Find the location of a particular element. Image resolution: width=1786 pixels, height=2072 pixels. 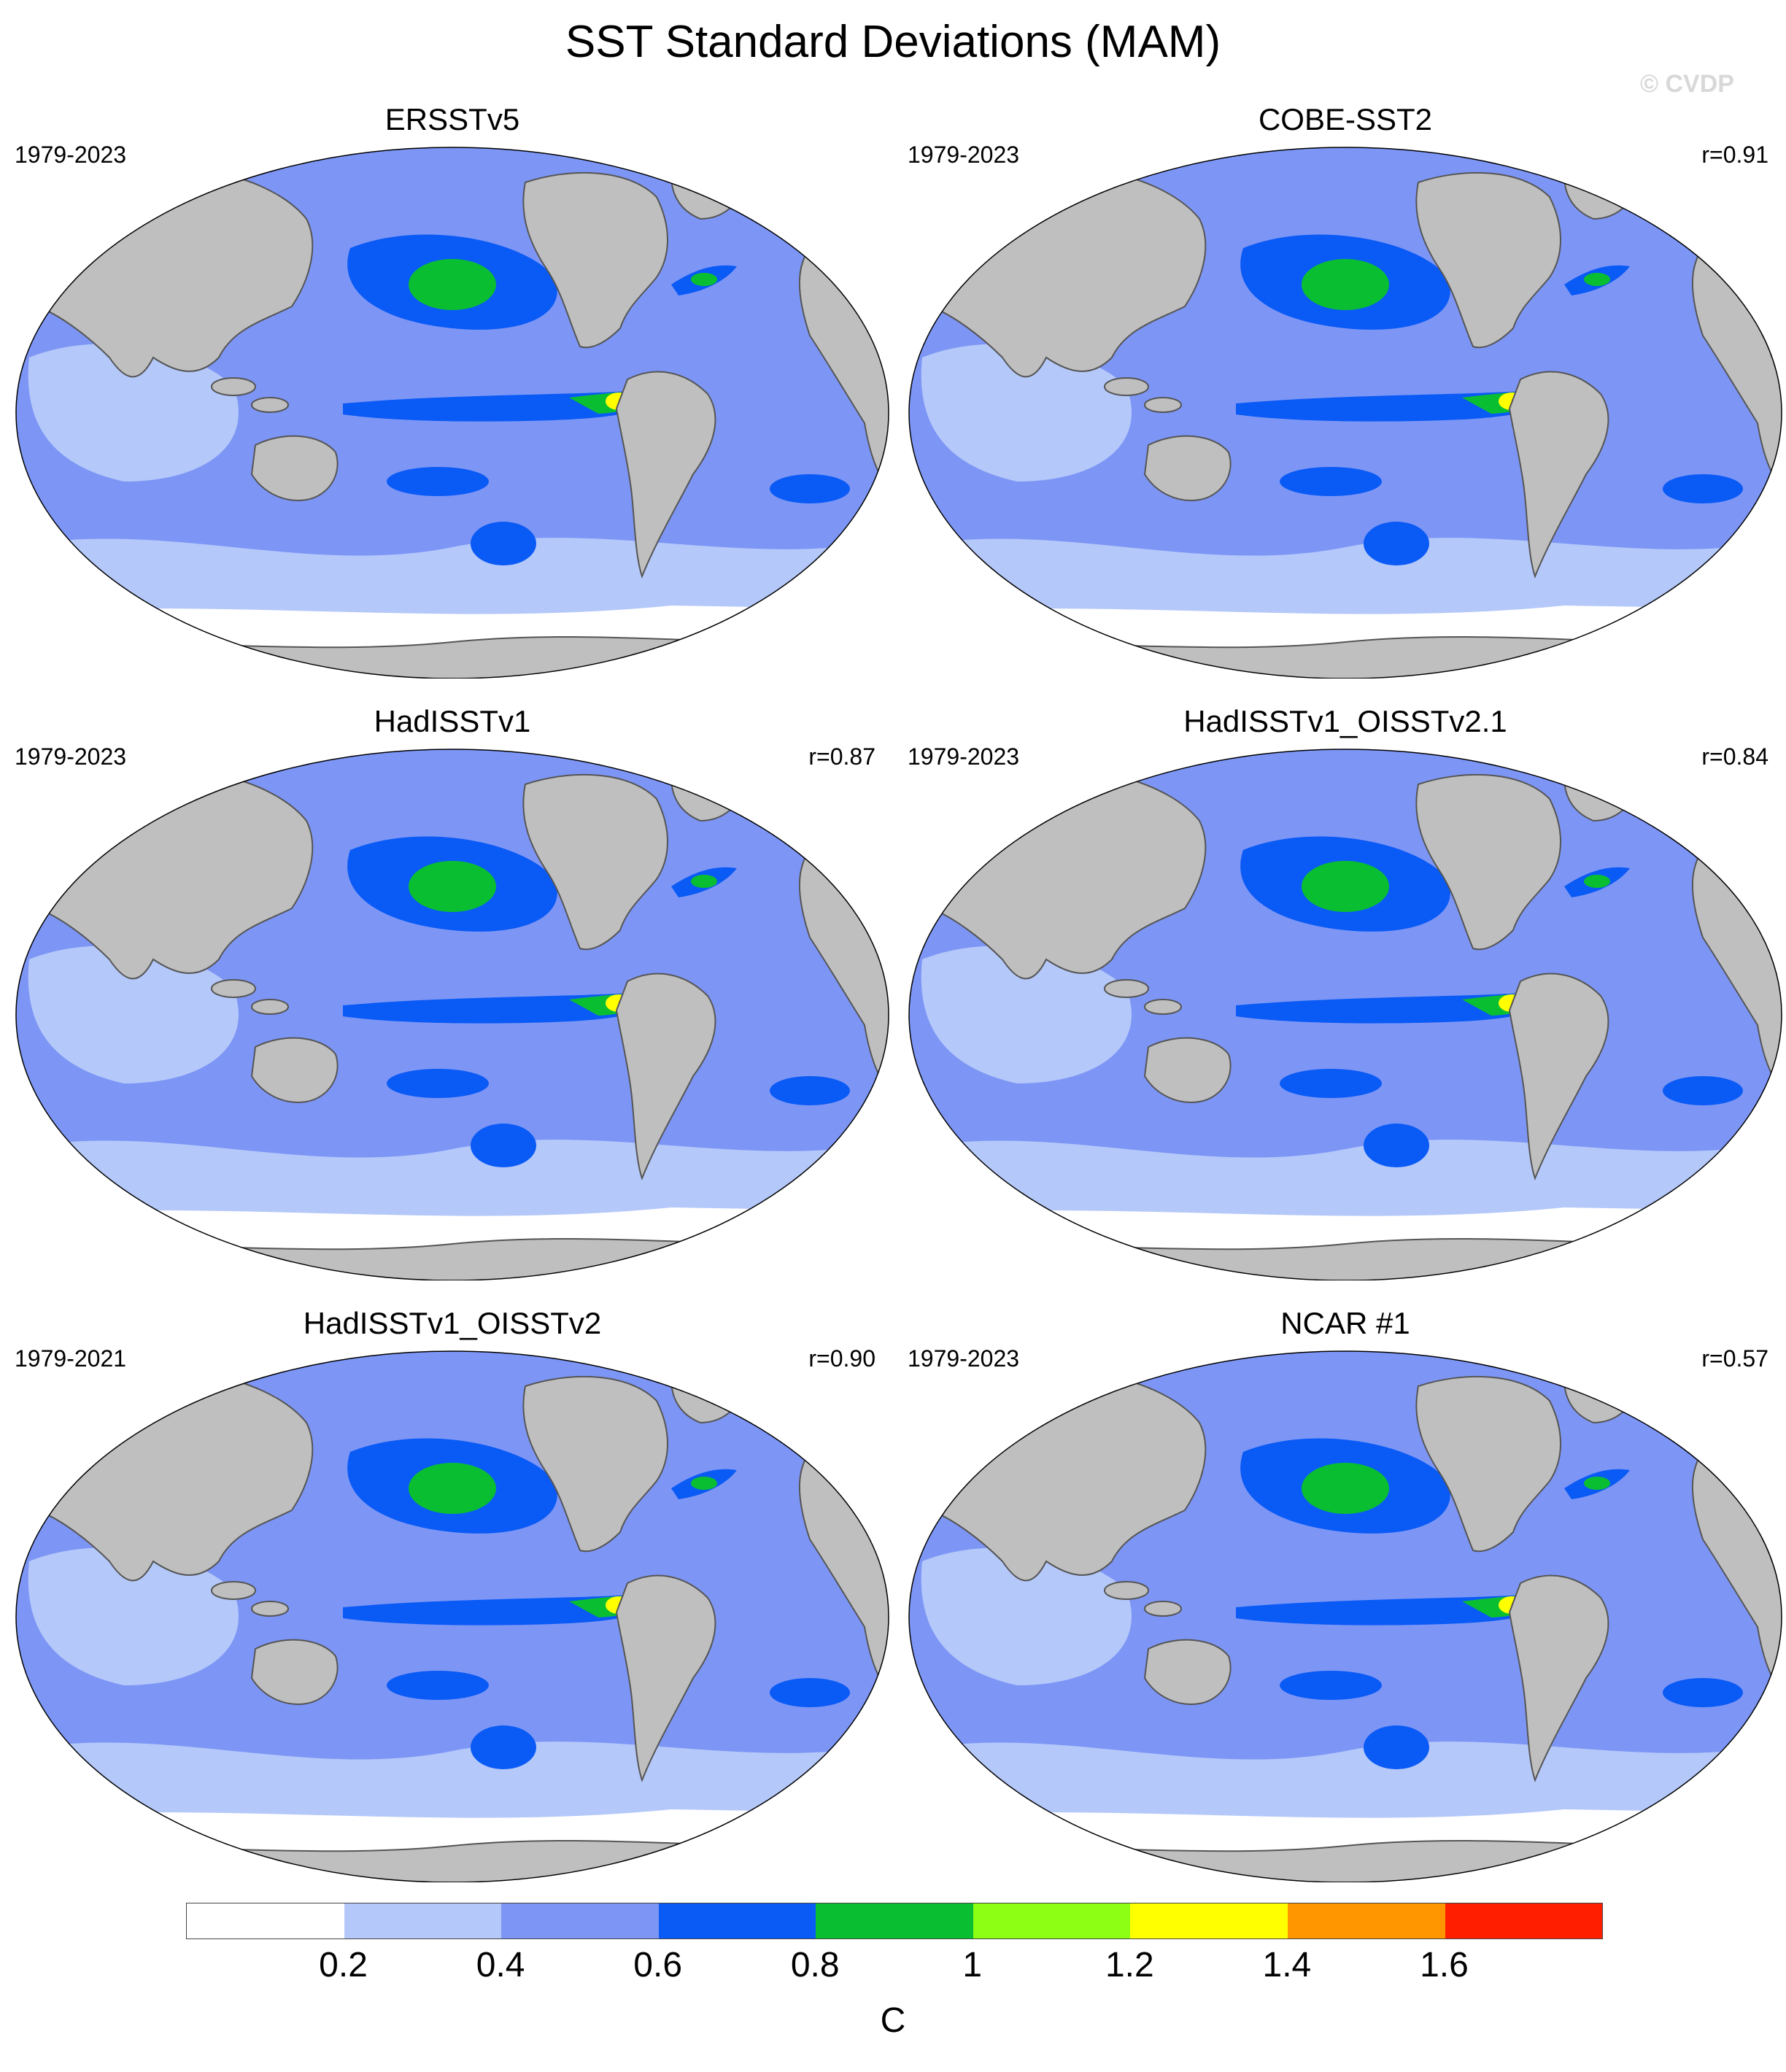

map-panel: NCAR #1 1979-2023 r=0.57 is located at coordinates (1345, 1594).